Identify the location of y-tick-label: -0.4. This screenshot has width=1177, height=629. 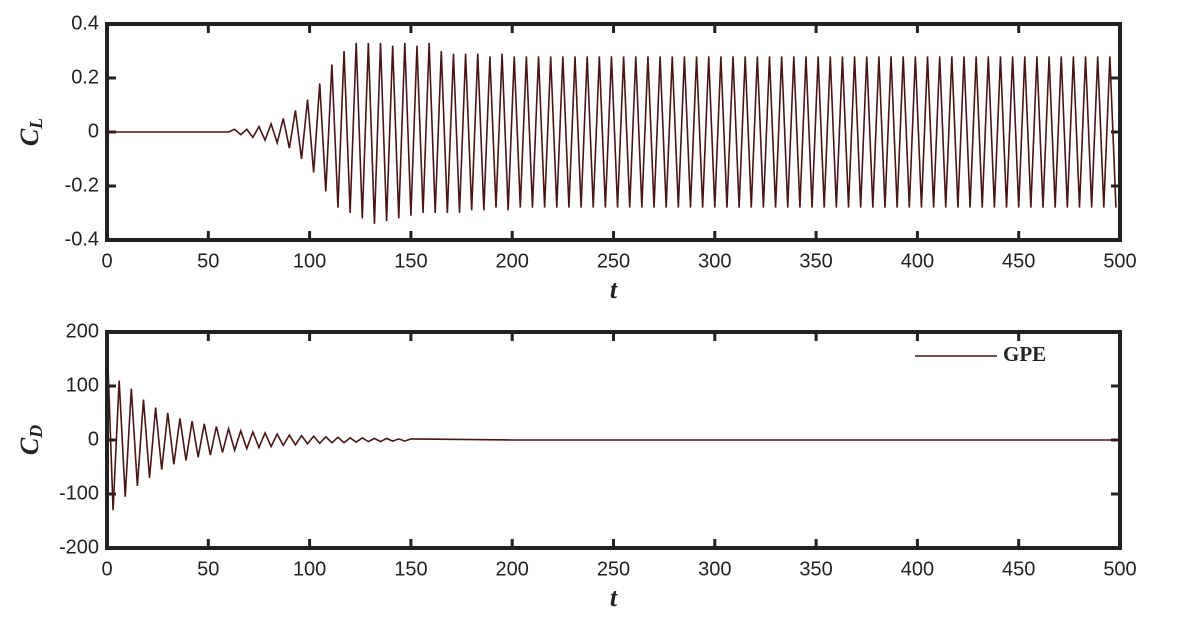
(82, 239).